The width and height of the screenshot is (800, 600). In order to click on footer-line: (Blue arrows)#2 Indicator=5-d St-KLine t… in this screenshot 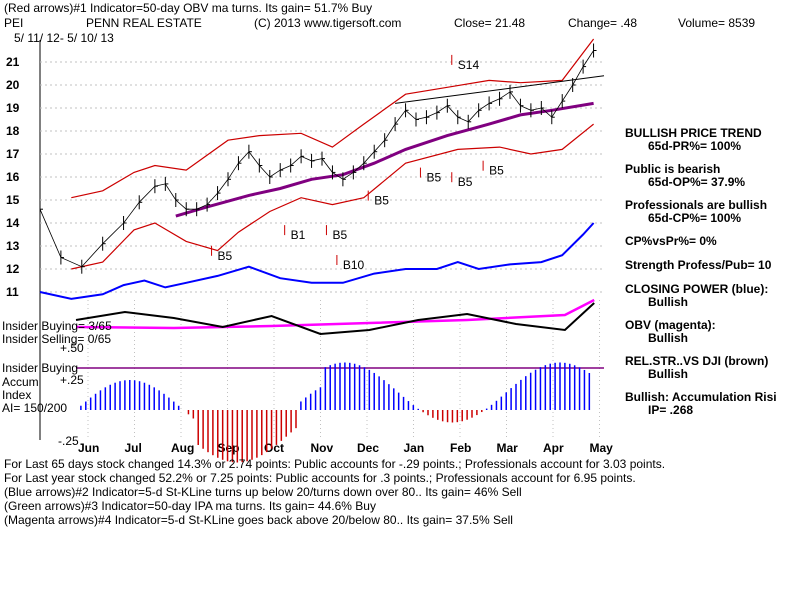, I will do `click(263, 492)`.